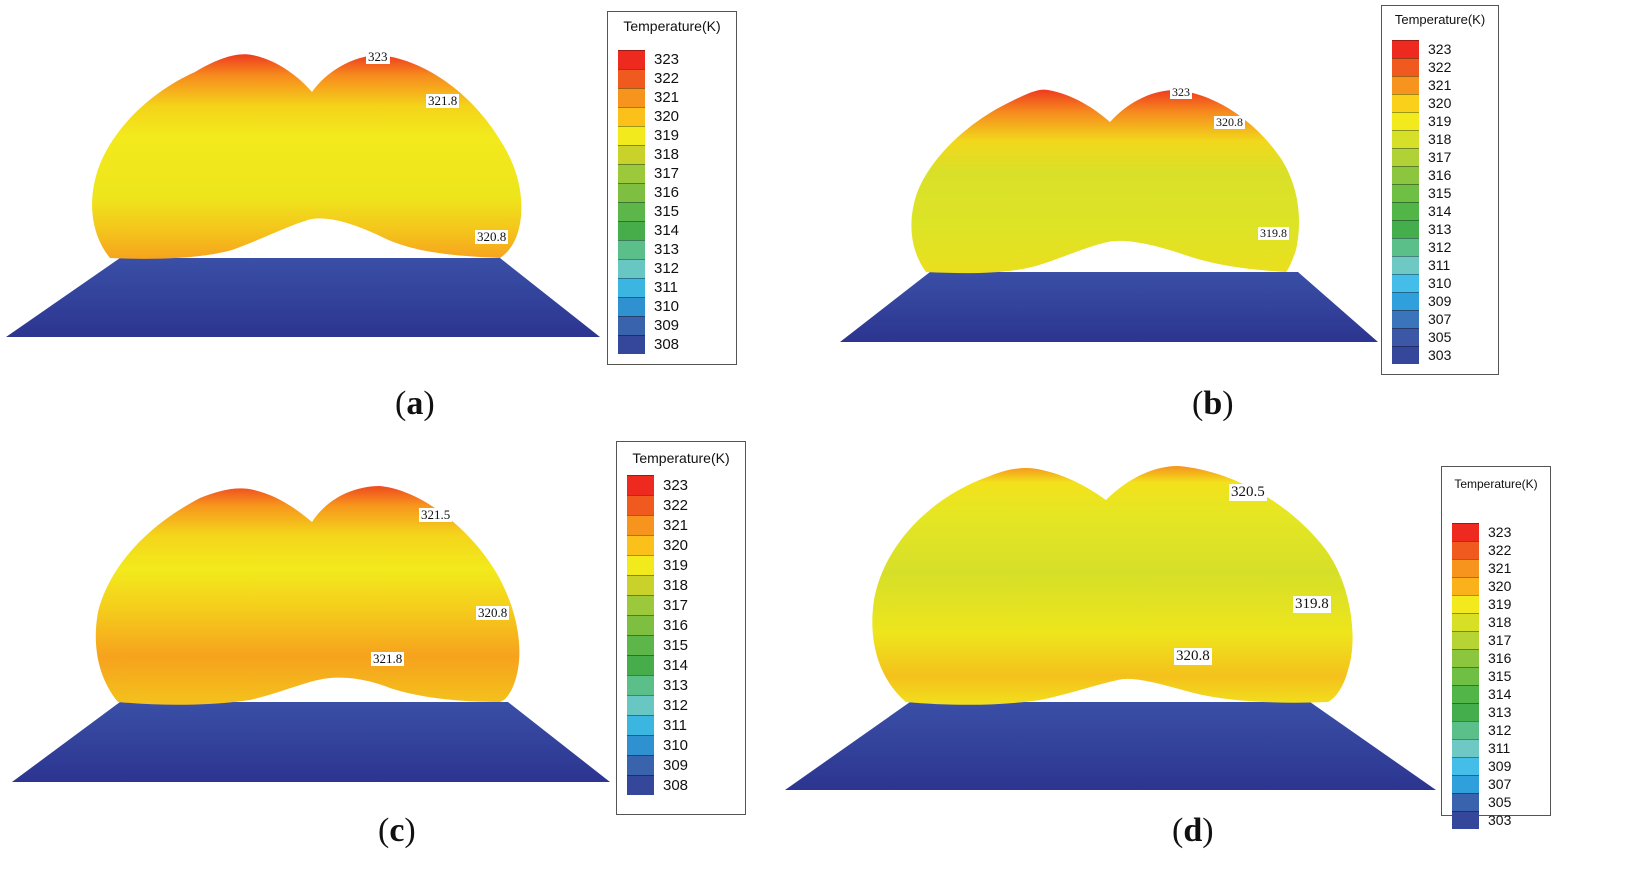  I want to click on legend-value: 303, so click(1440, 355).